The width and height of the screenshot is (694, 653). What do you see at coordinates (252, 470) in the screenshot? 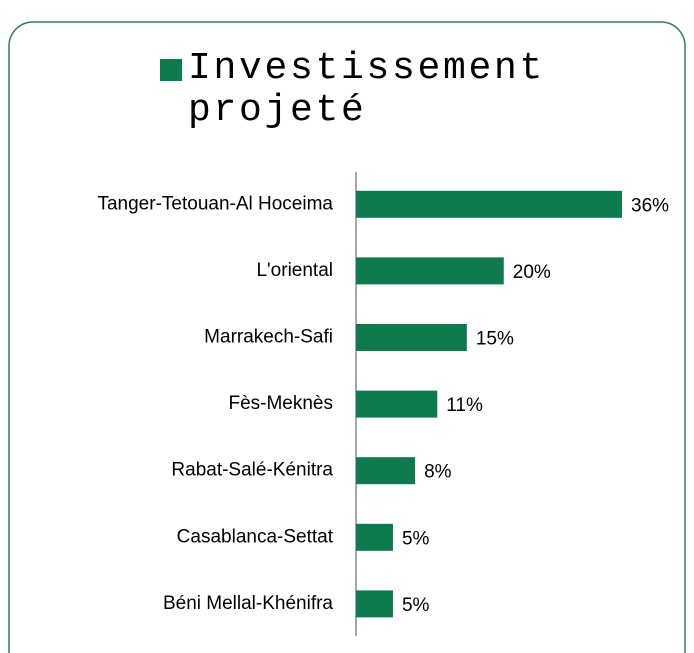
I see `category-label: Rabat-Salé-Kénitra` at bounding box center [252, 470].